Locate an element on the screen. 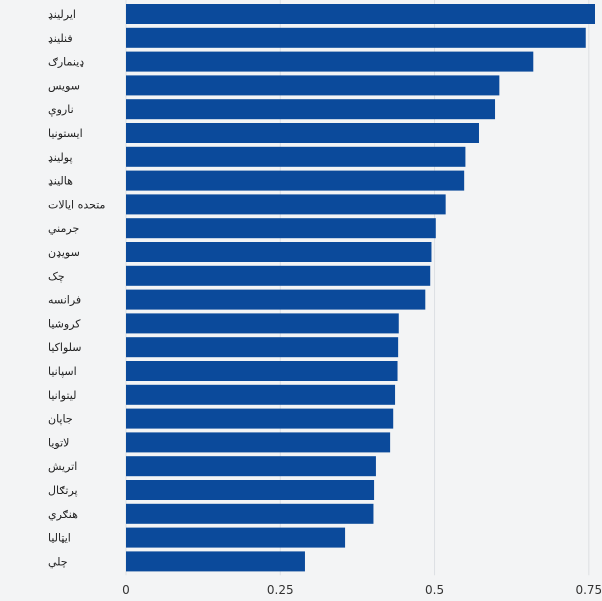 The width and height of the screenshot is (602, 601). category-label: ډینمارګ is located at coordinates (66, 62).